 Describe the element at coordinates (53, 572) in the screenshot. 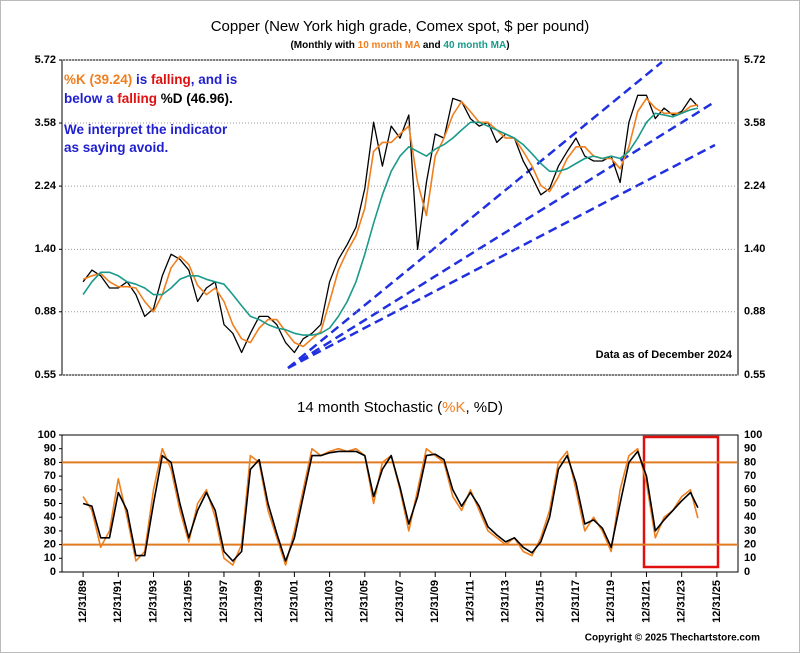

I see `y-tick-label: 0` at that location.